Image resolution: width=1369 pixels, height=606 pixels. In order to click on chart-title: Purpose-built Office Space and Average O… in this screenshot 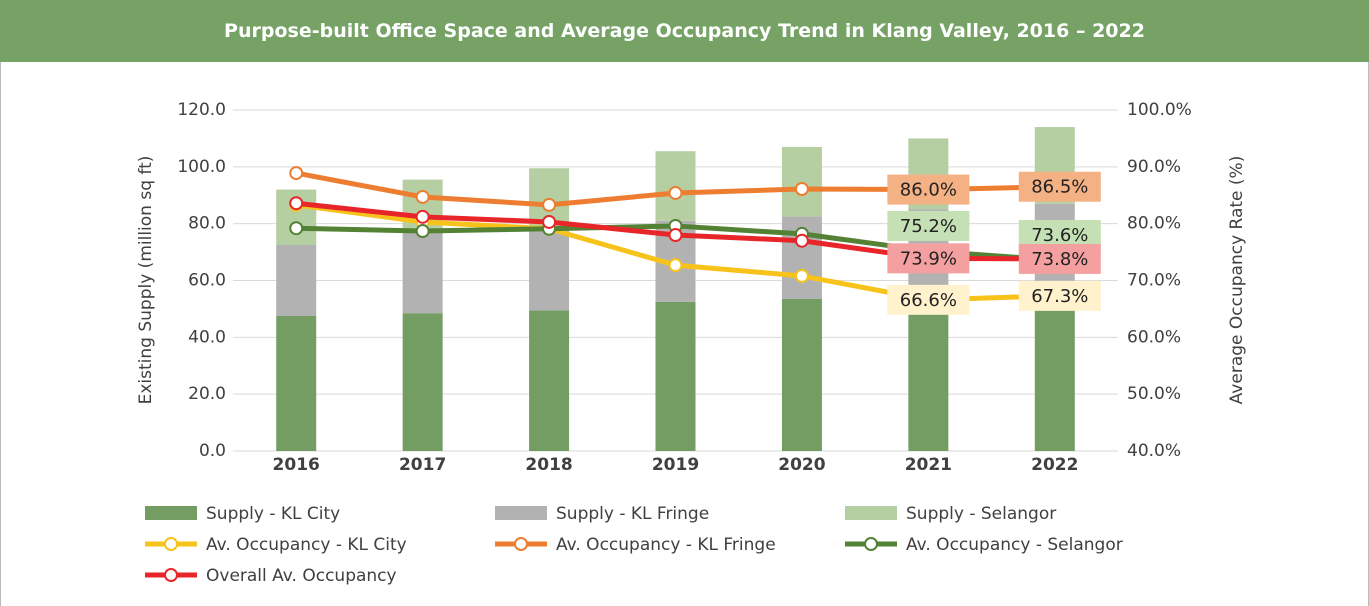, I will do `click(684, 31)`.